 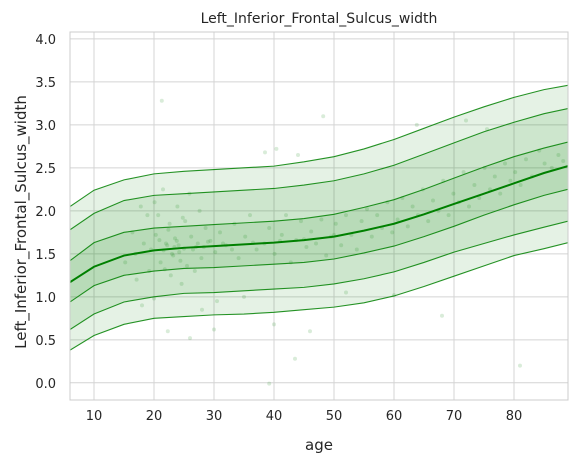 I want to click on y-ticks: 0.0 0.5 1.0 1.5 2.0 2.5 3.0 3.5 4.0, so click(x=45, y=212).